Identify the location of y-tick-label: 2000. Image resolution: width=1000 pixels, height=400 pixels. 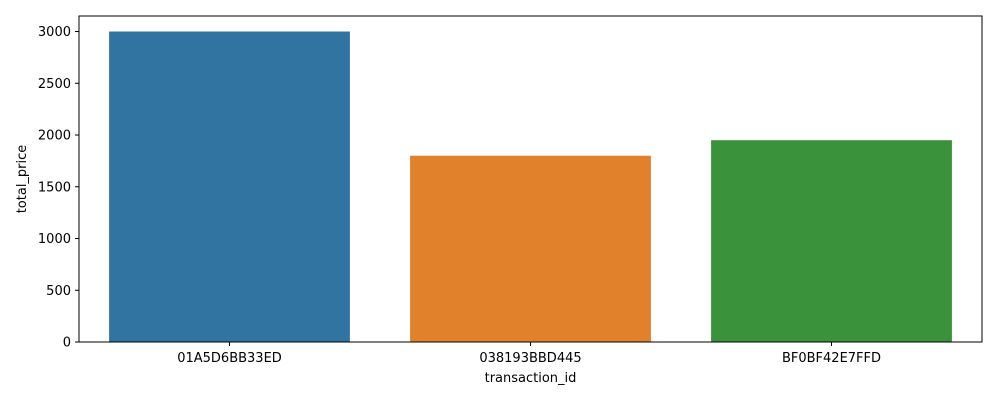
(54, 136).